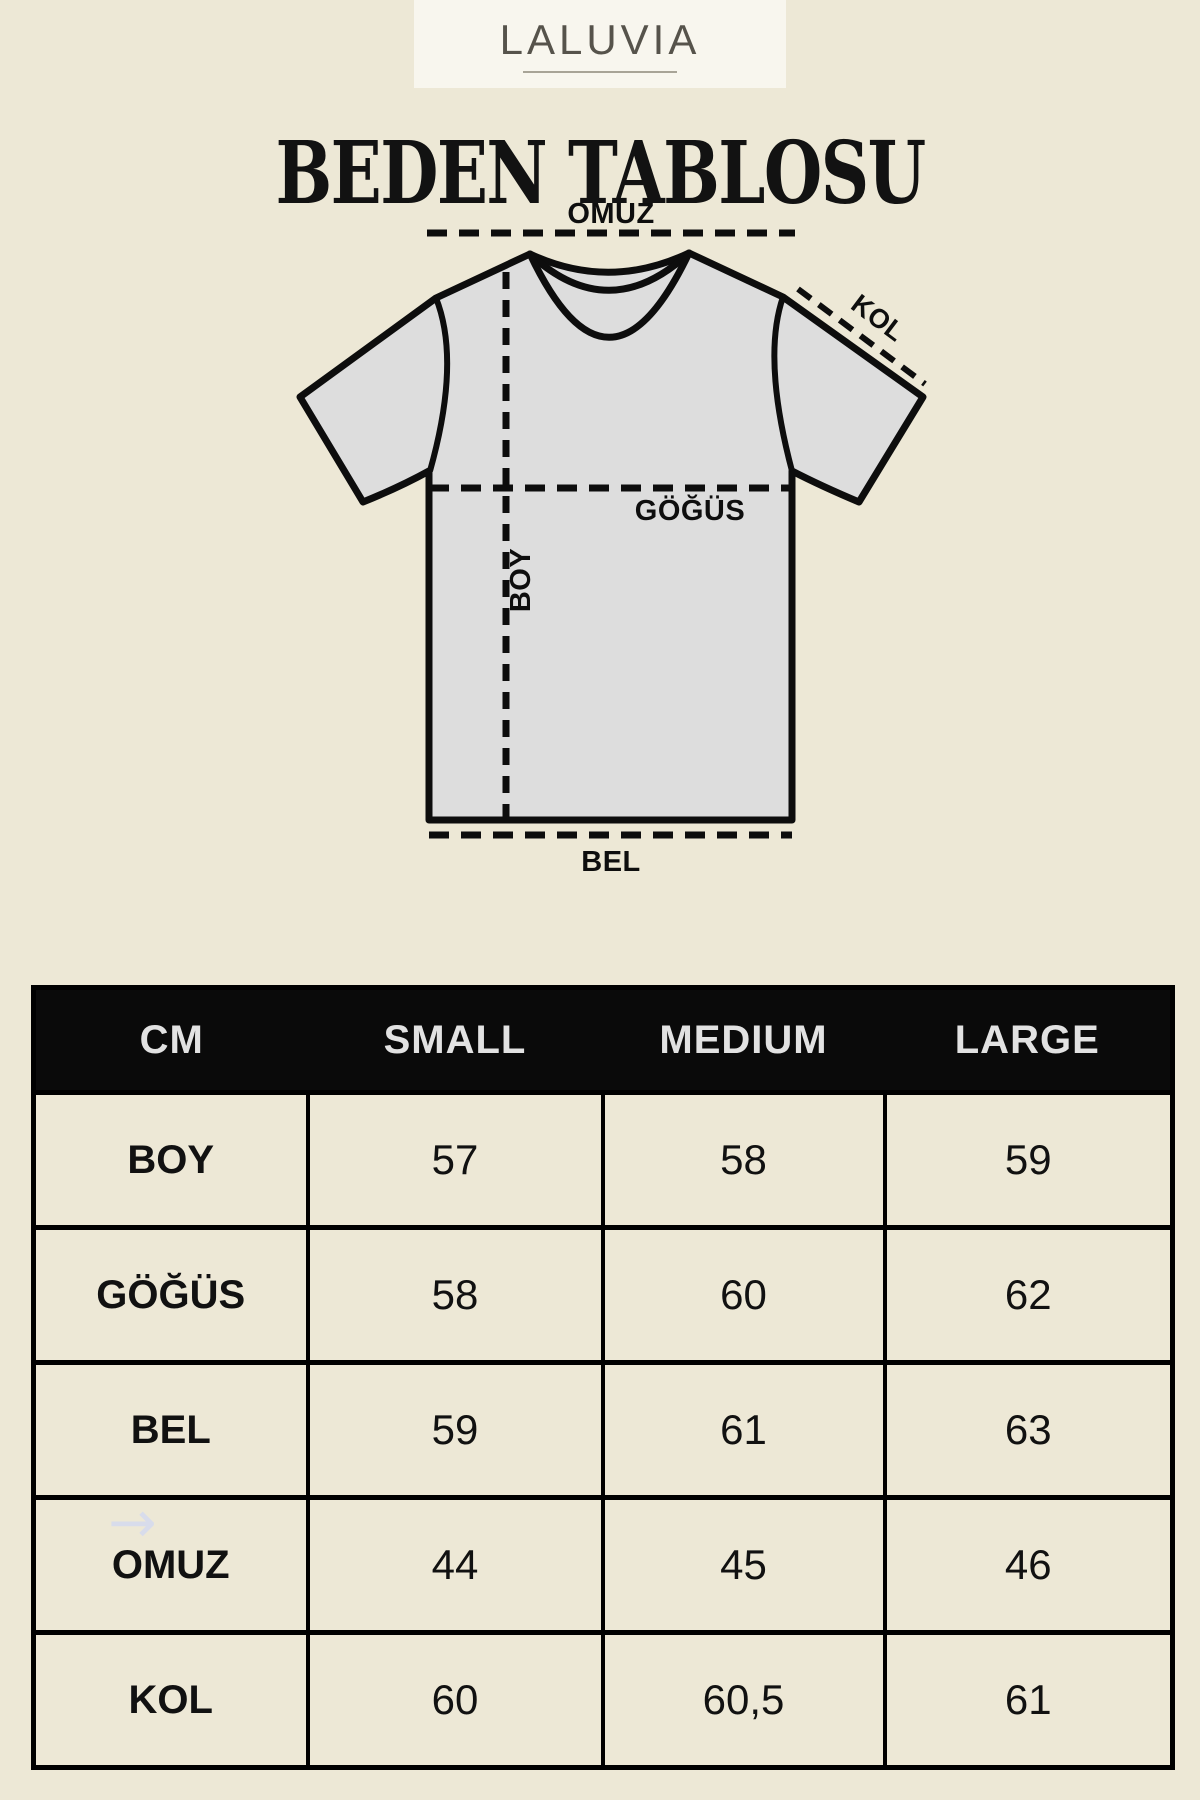 This screenshot has width=1200, height=1800. What do you see at coordinates (611, 862) in the screenshot?
I see `waist-label: BEL` at bounding box center [611, 862].